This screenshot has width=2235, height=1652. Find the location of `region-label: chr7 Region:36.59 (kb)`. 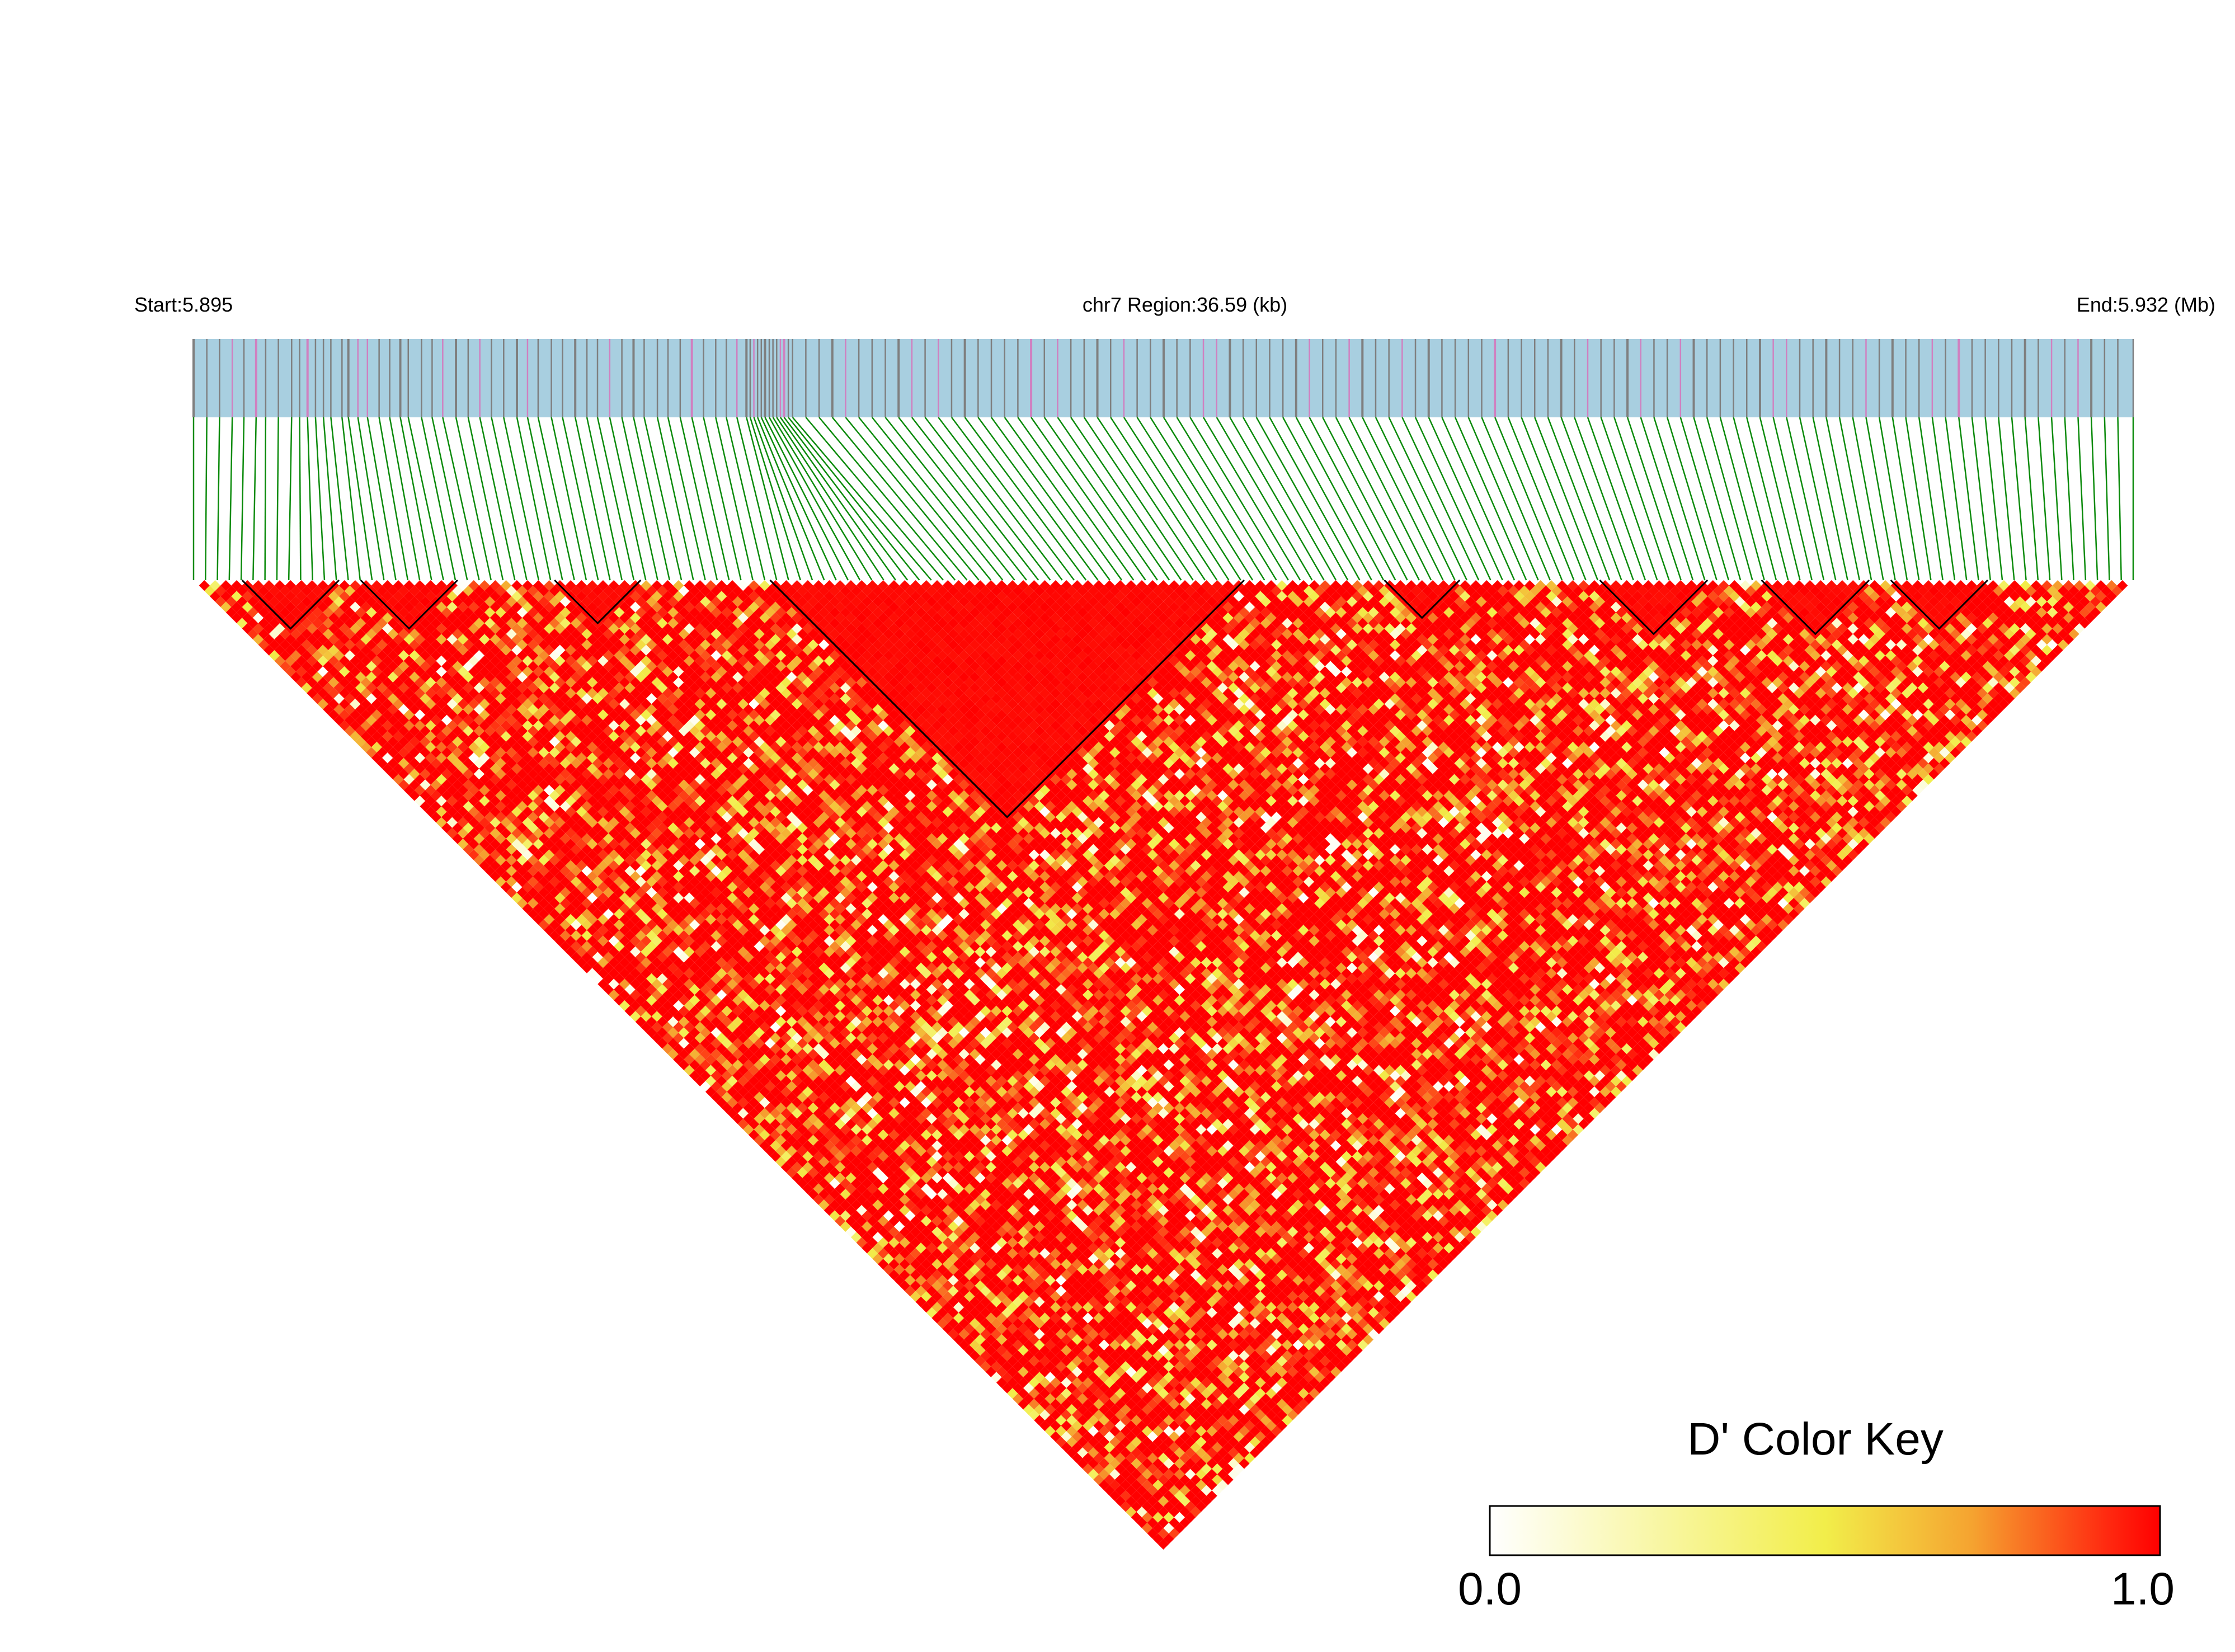

region-label: chr7 Region:36.59 (kb) is located at coordinates (1185, 304).